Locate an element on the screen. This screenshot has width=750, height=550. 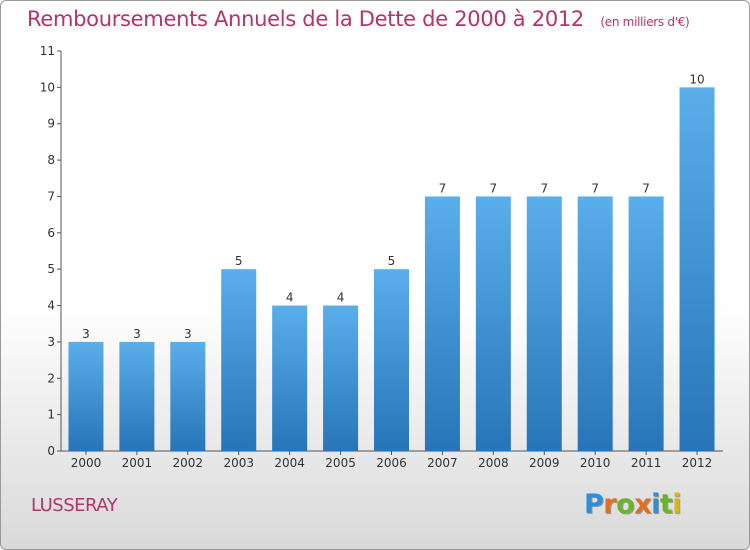
bar-2000 is located at coordinates (86, 396).